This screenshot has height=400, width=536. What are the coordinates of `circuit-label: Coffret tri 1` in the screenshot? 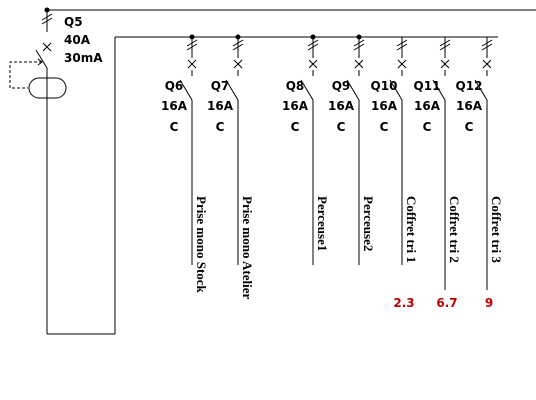 It's located at (411, 229).